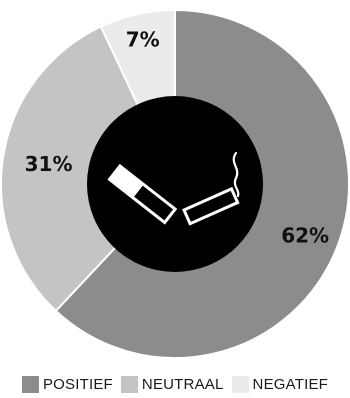  I want to click on legend-item-positief: POSITIEF, so click(67, 384).